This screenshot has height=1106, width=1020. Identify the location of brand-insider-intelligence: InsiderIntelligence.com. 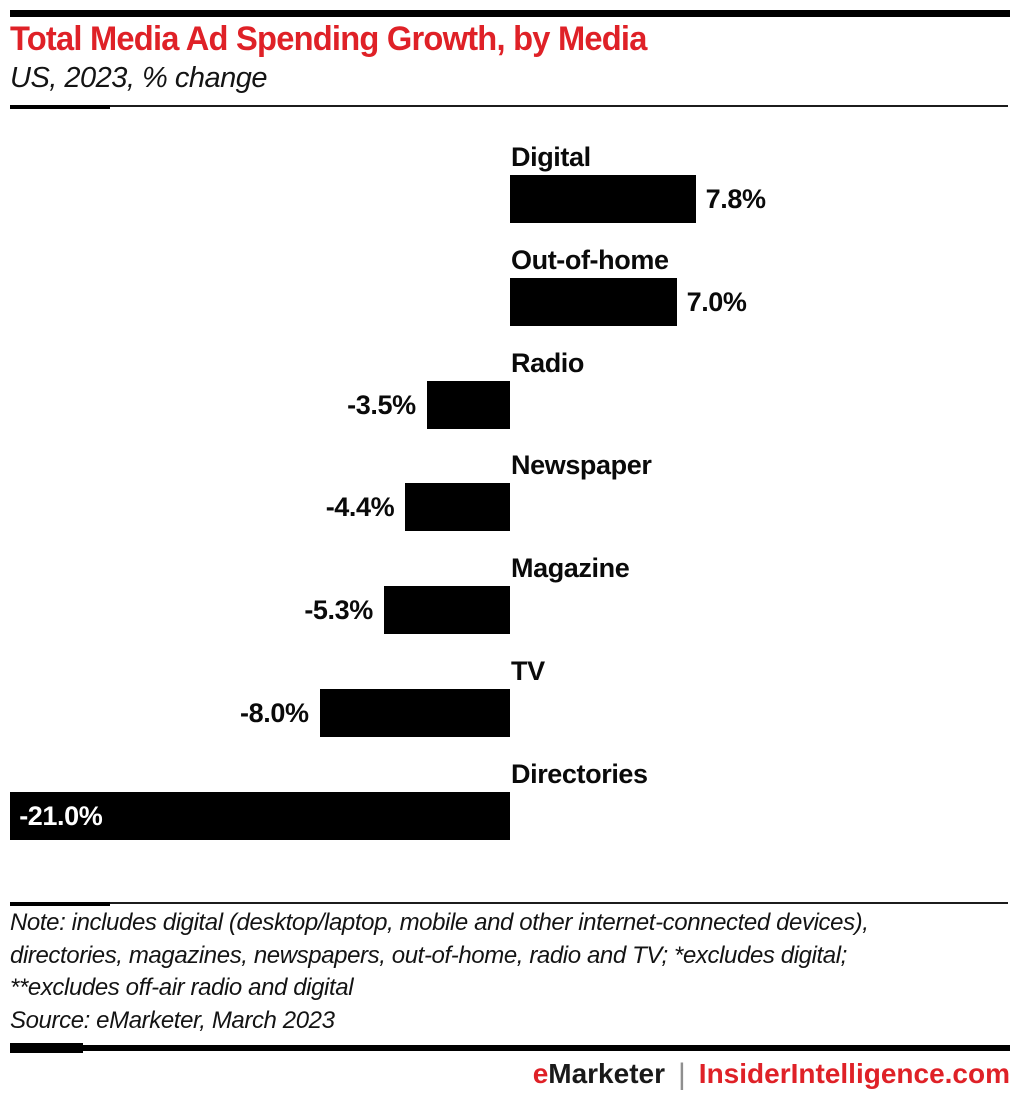
(854, 1073).